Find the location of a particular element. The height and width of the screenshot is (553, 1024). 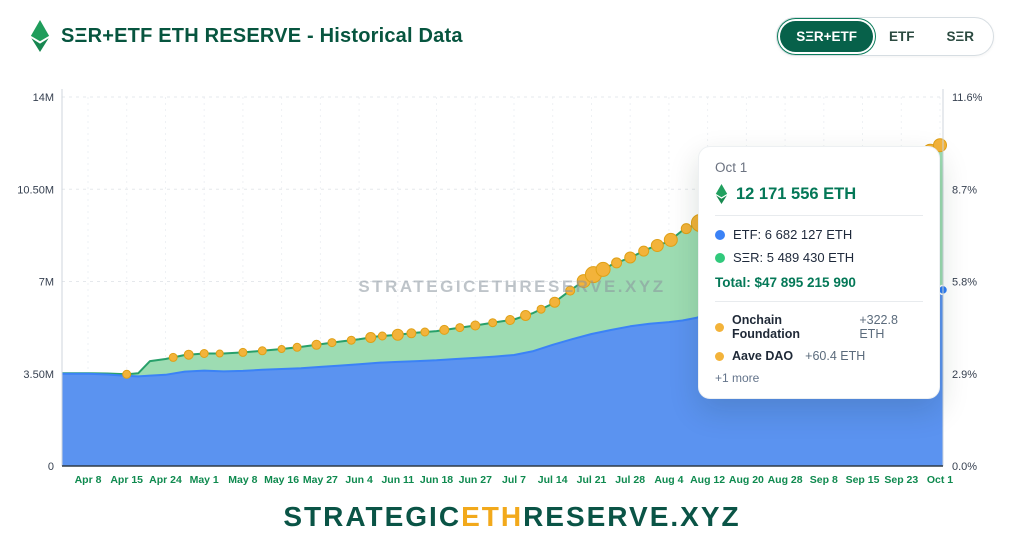

chart-watermark: STRATEGICETHRESERVE.XYZ is located at coordinates (512, 286).